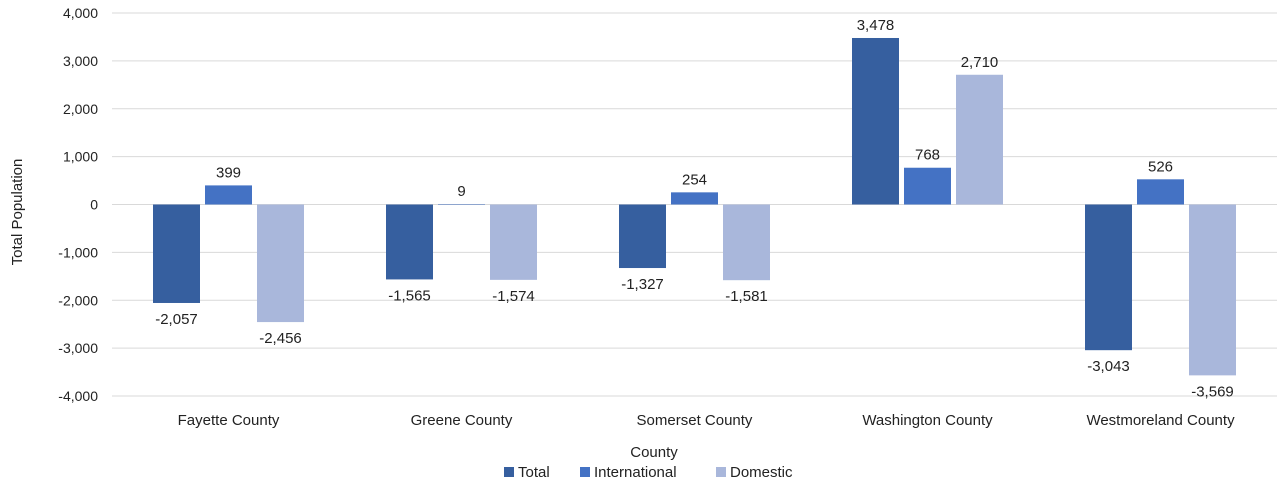 This screenshot has height=493, width=1279. What do you see at coordinates (1212, 391) in the screenshot?
I see `data-label: -3,569` at bounding box center [1212, 391].